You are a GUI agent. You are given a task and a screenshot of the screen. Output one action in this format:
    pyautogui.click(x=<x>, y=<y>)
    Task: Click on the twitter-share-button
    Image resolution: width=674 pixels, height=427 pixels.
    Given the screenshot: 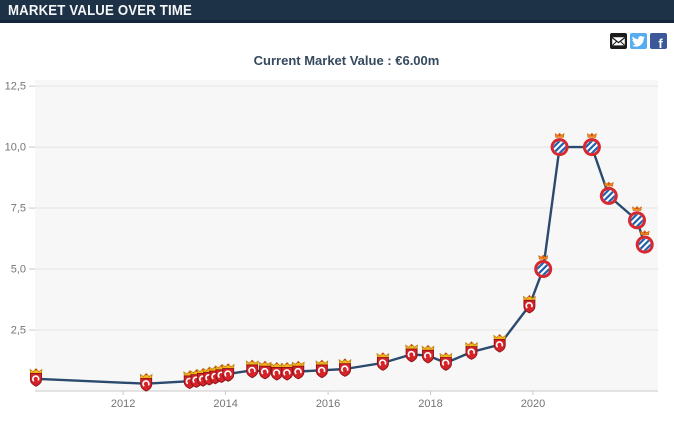 What is the action you would take?
    pyautogui.click(x=638, y=41)
    